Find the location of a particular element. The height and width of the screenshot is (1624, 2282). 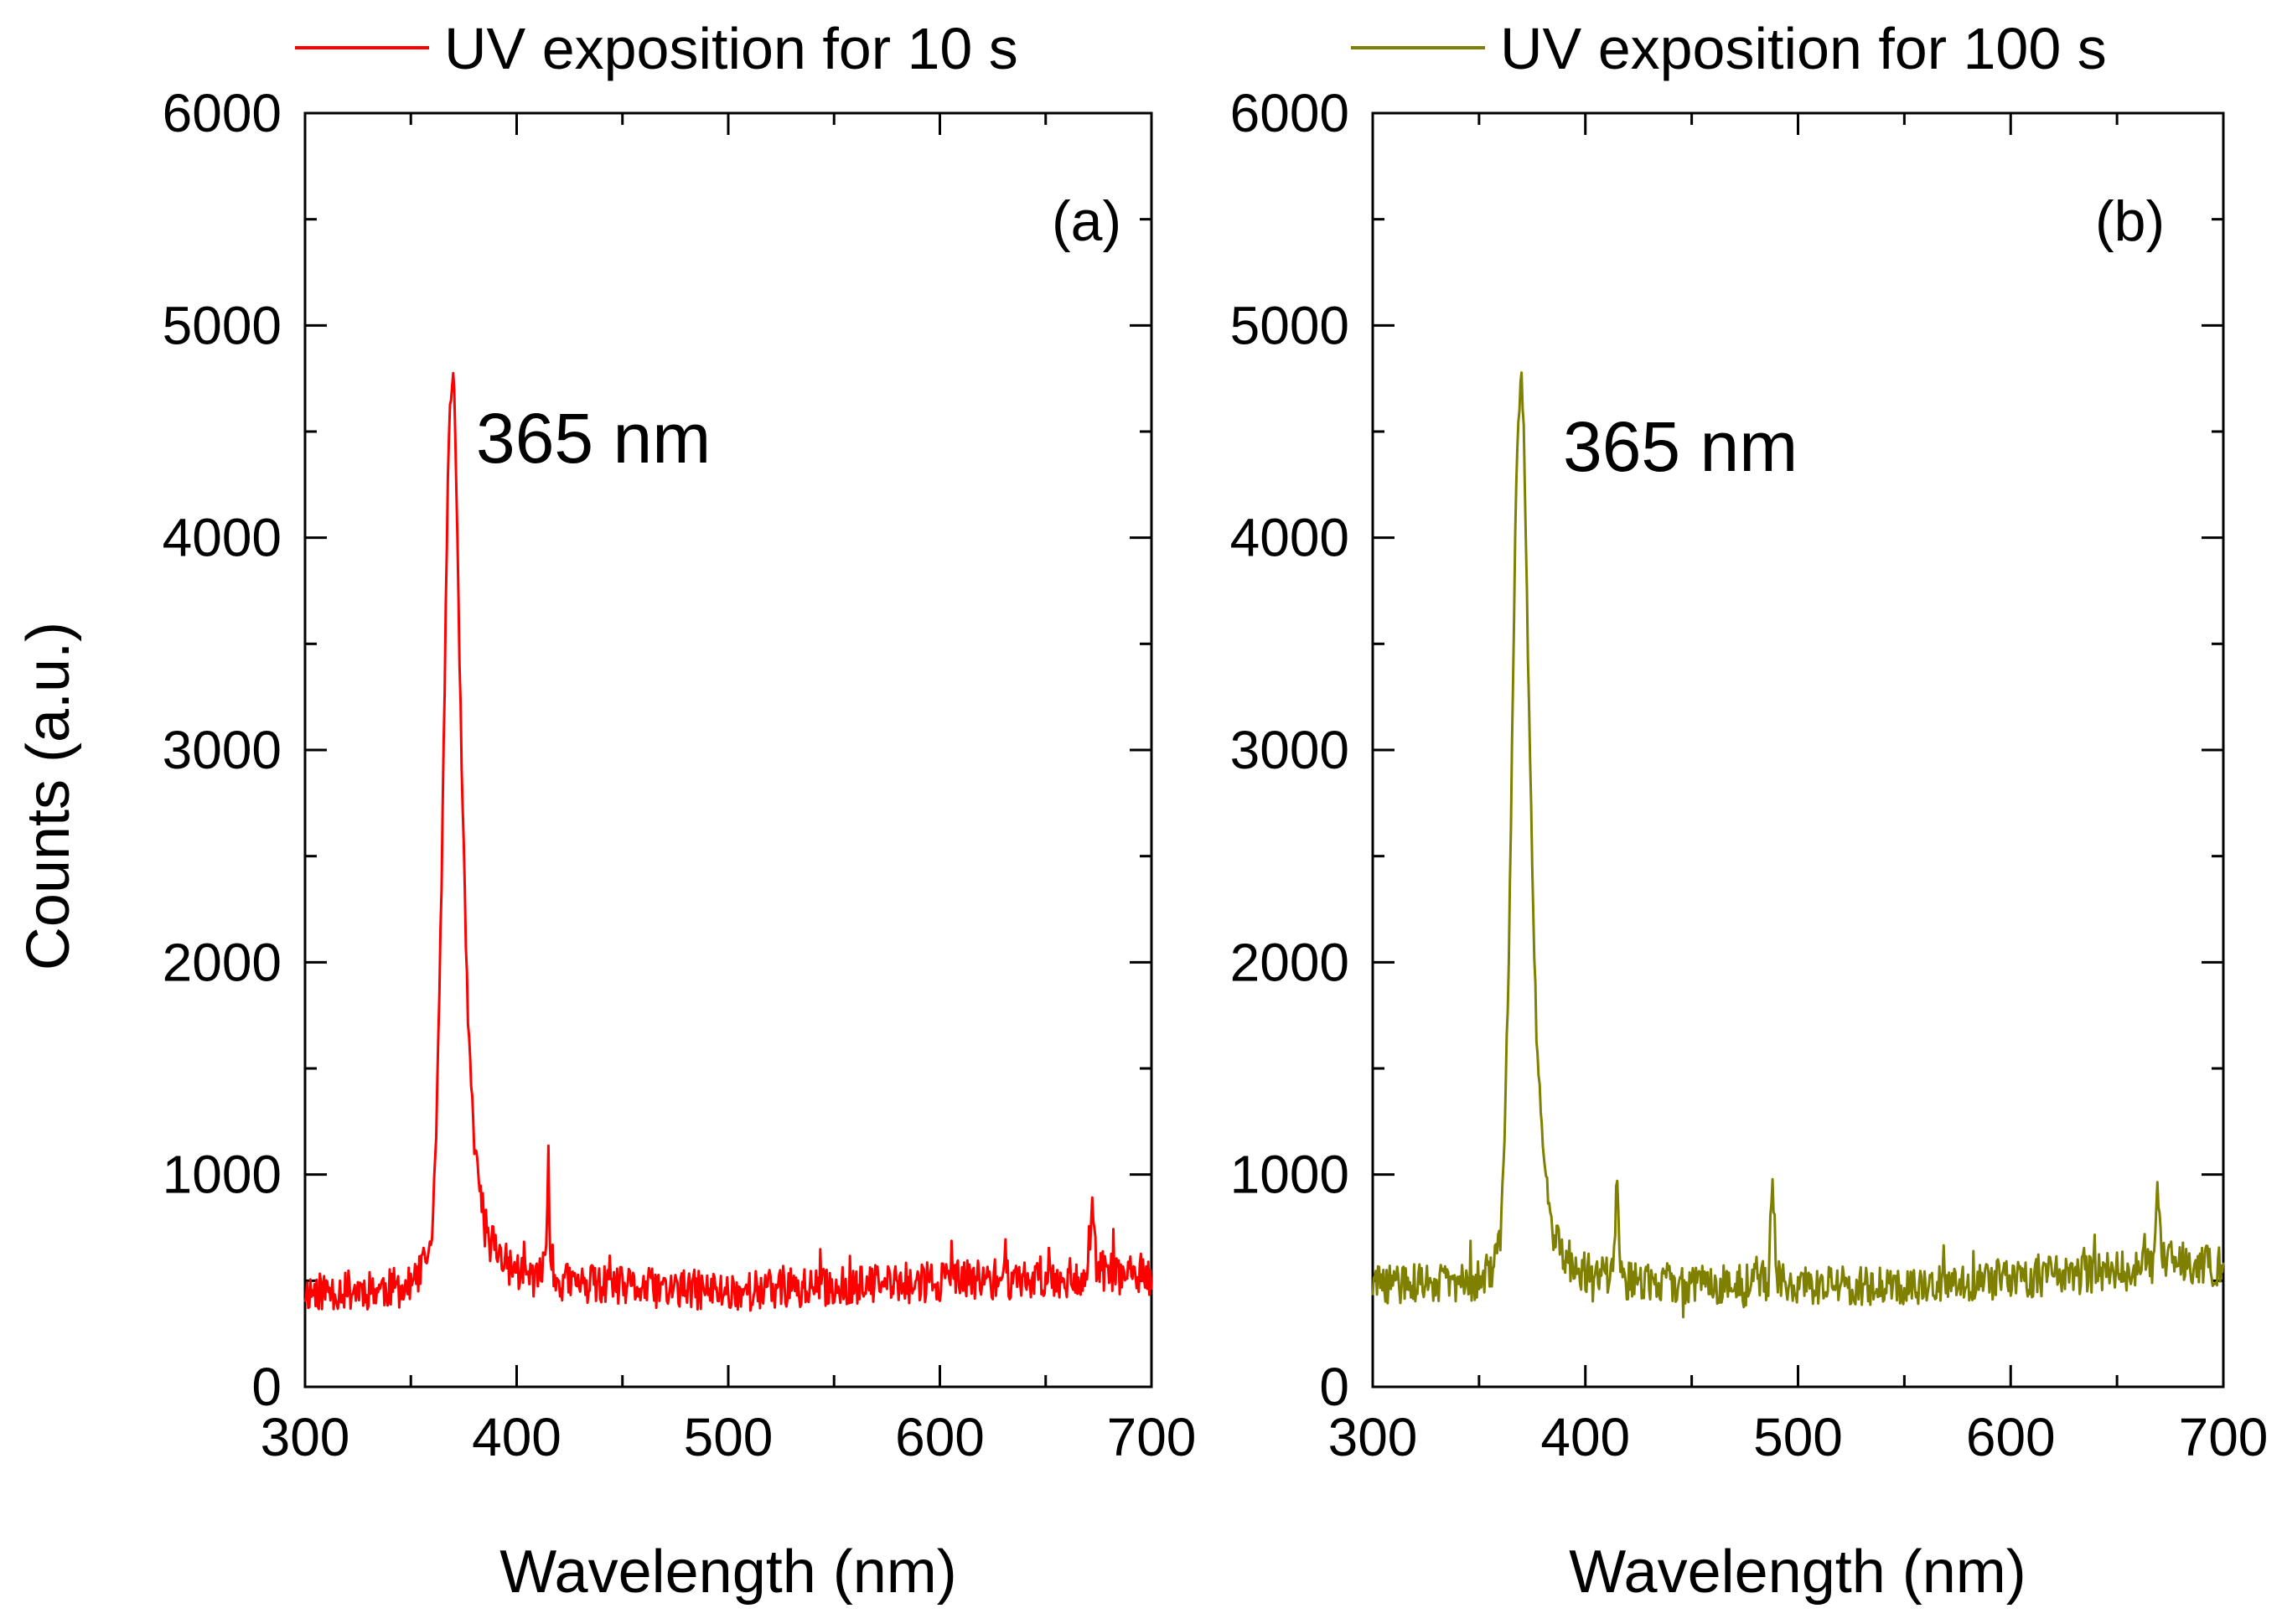

y-tick-label-a: 1000 is located at coordinates (222, 1175).